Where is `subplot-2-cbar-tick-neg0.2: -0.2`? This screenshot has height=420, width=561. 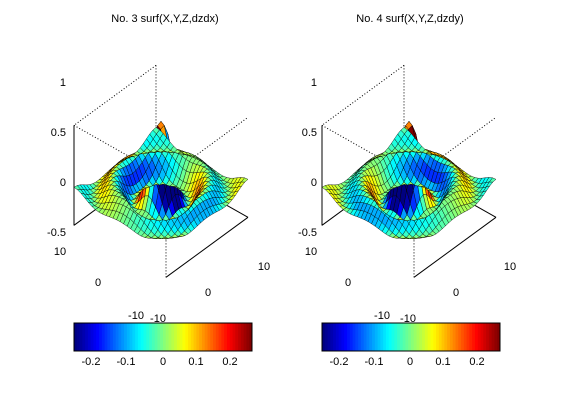
subplot-2-cbar-tick-neg0.2: -0.2 is located at coordinates (339, 362).